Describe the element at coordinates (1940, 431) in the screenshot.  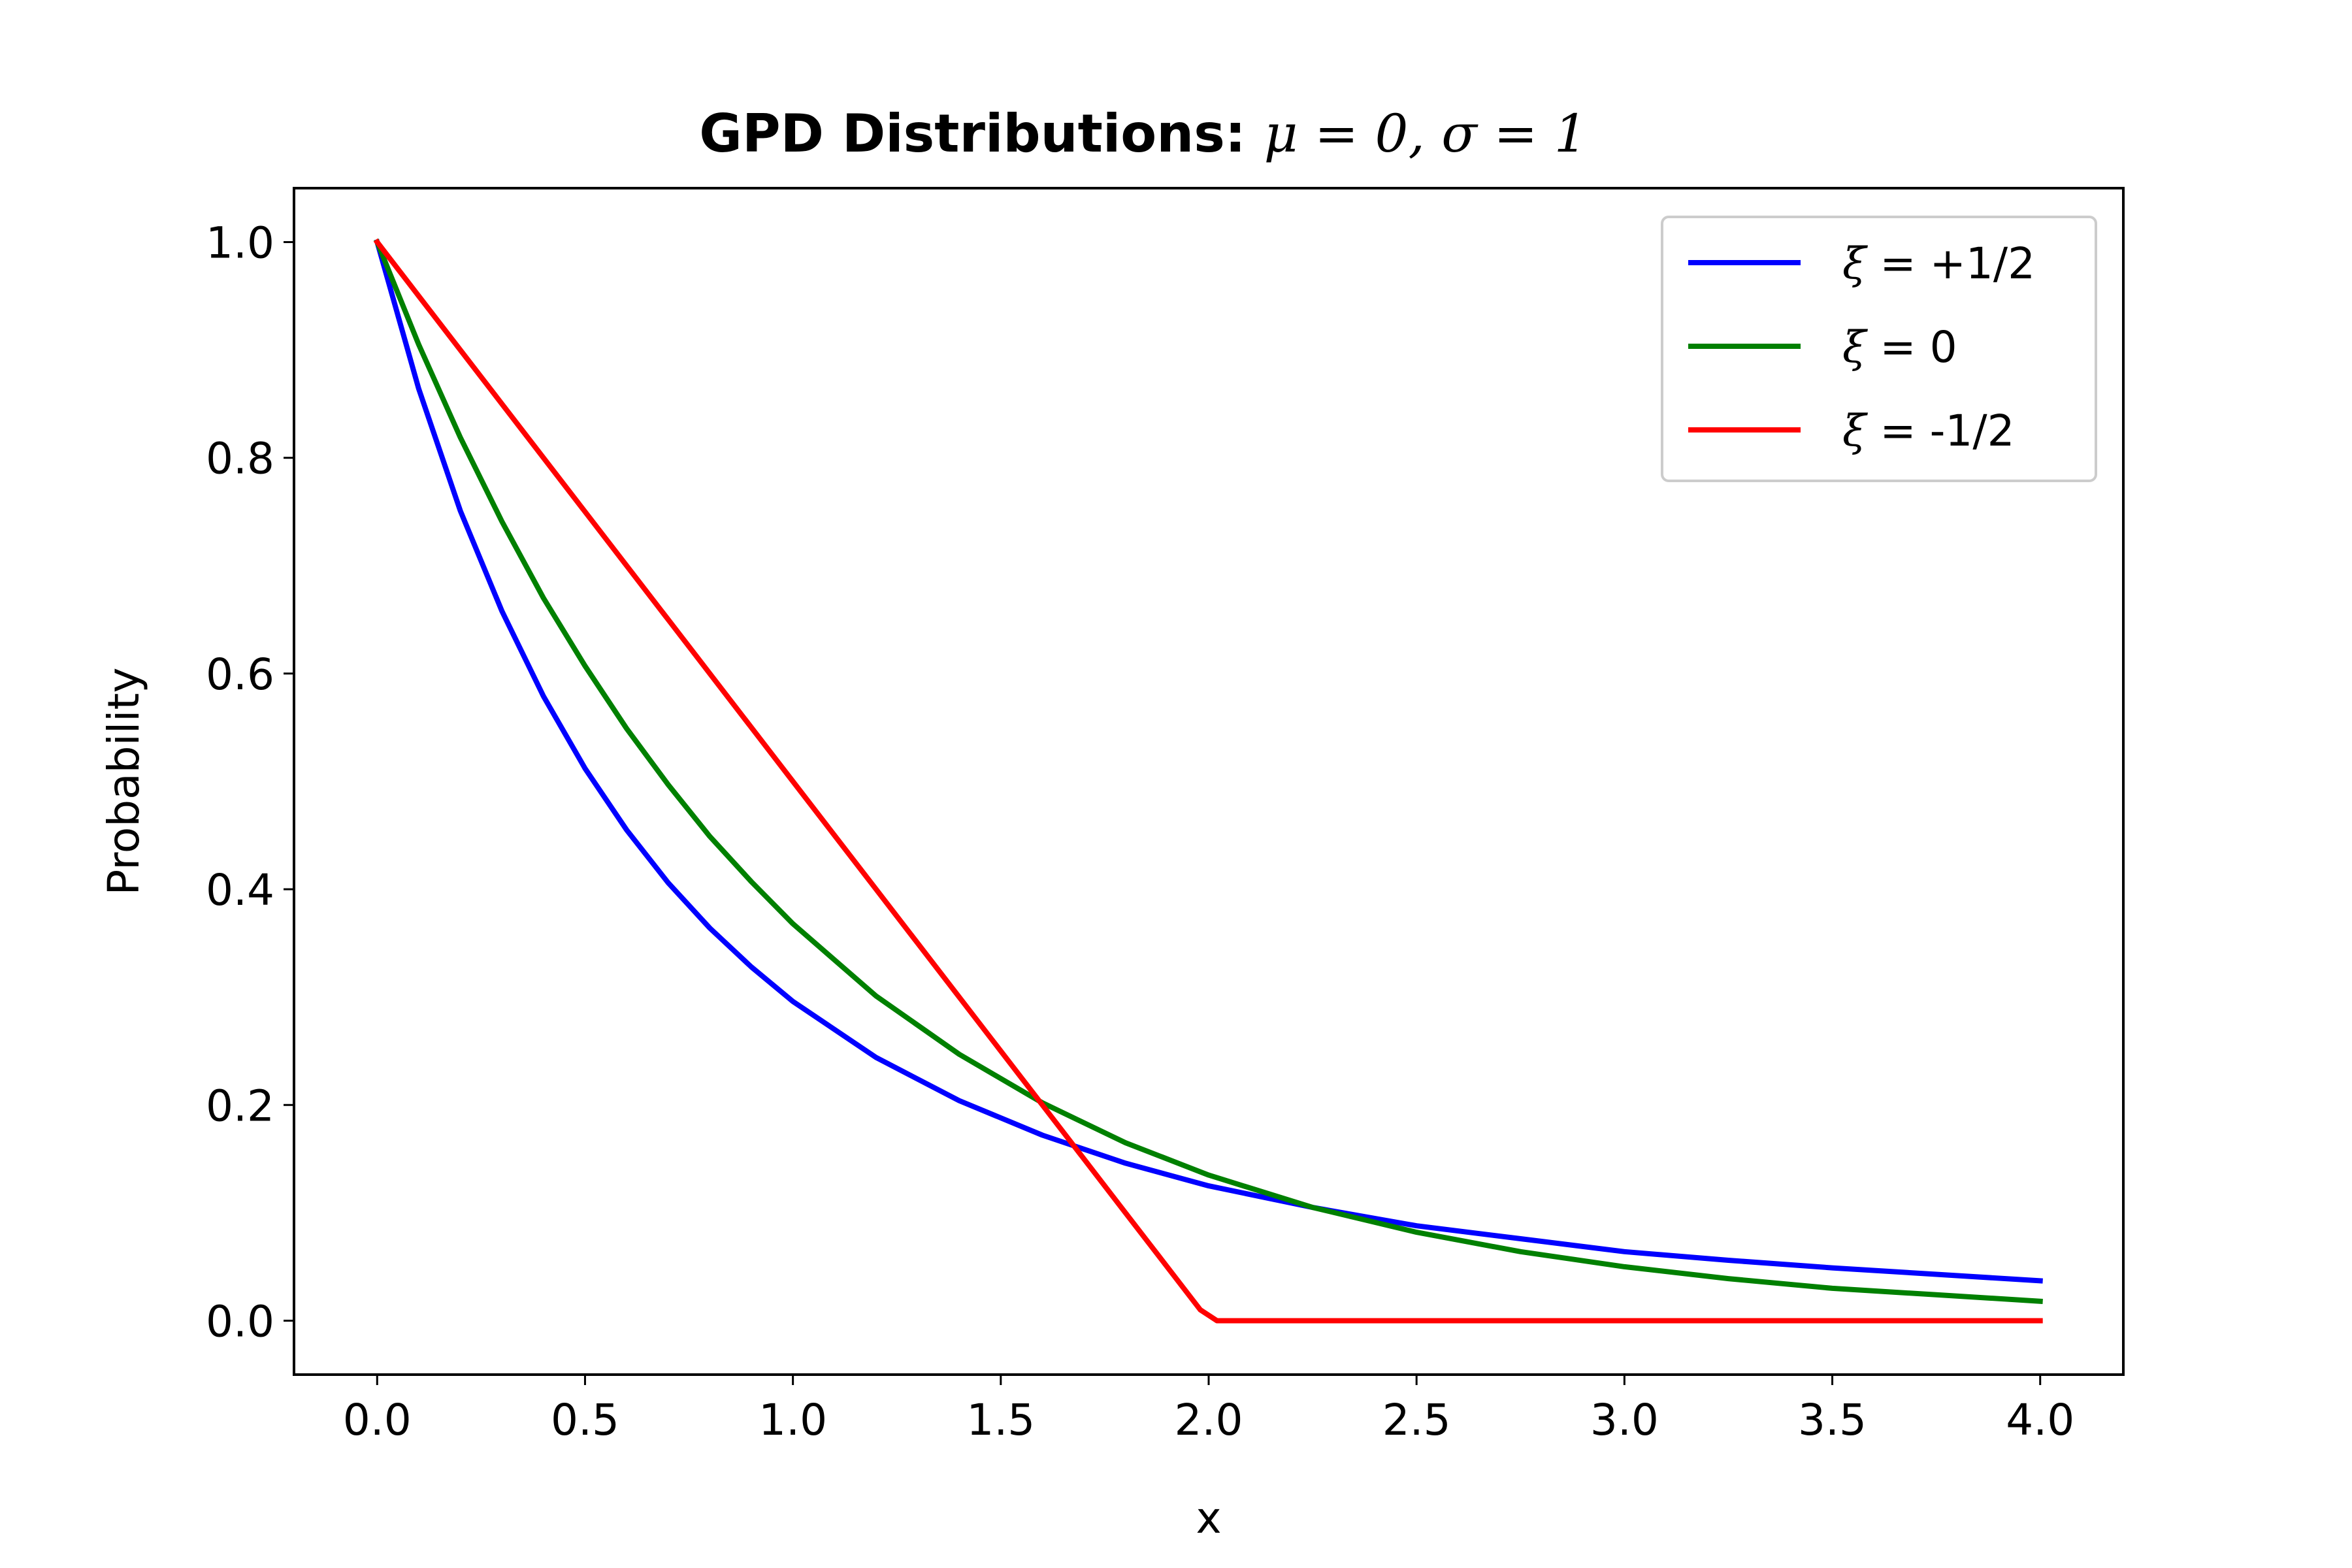
I see `legend-series-name: = -1/2` at that location.